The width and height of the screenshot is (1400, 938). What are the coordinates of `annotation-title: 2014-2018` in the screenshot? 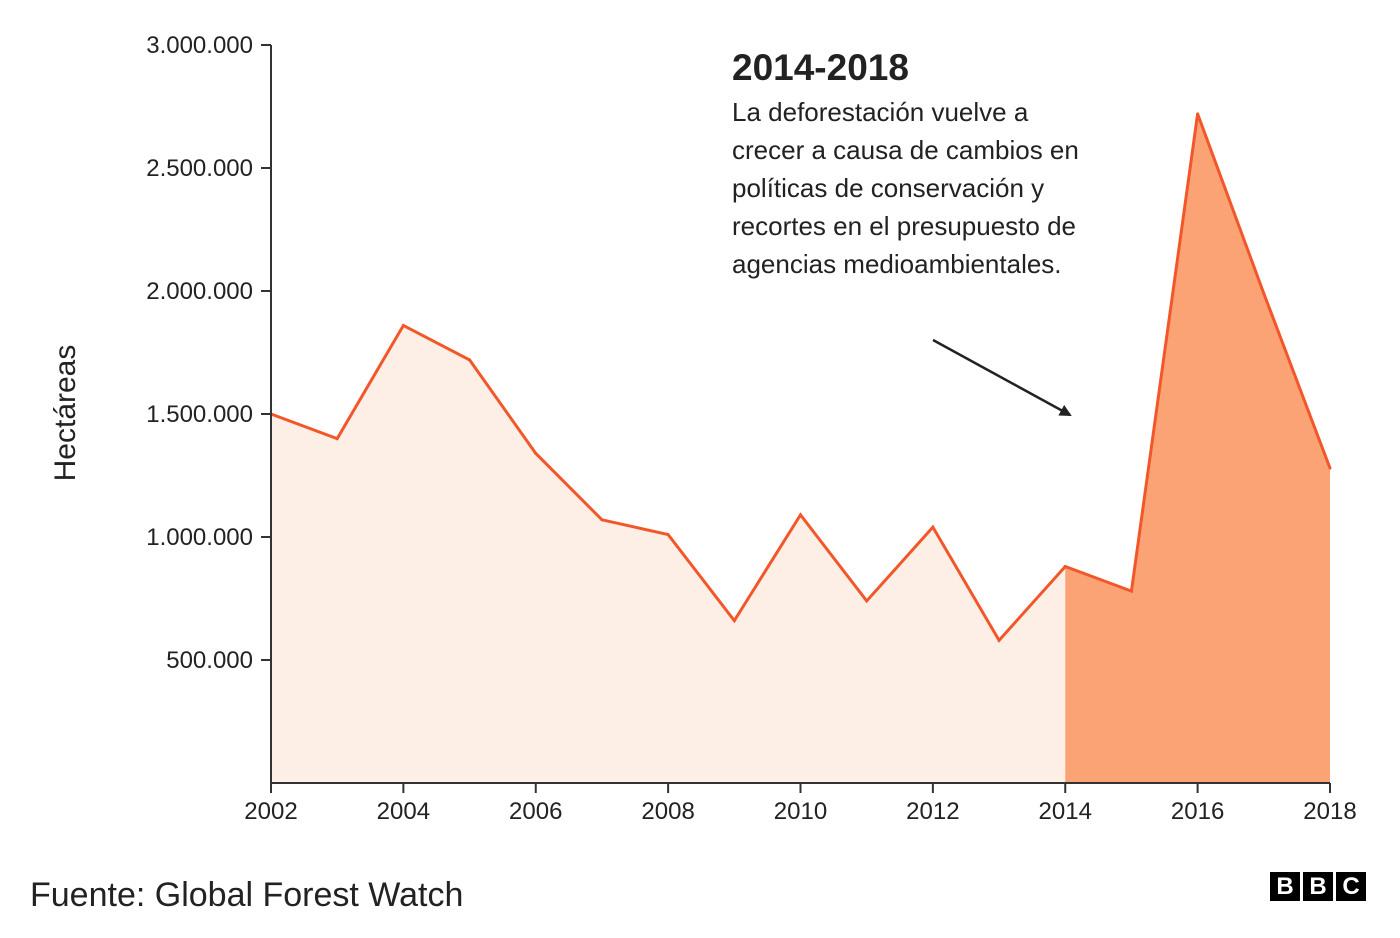 It's located at (820, 67).